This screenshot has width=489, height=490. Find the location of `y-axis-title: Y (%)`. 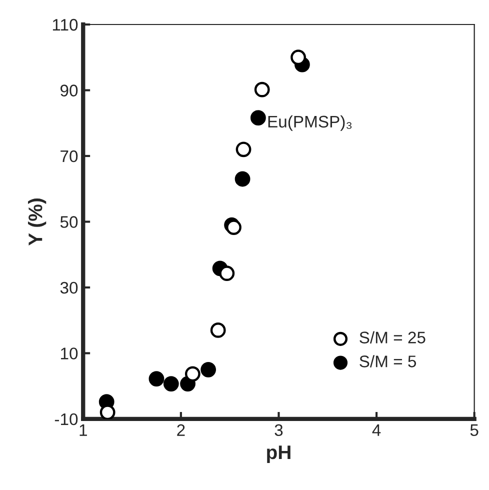

y-axis-title: Y (%) is located at coordinates (37, 222).